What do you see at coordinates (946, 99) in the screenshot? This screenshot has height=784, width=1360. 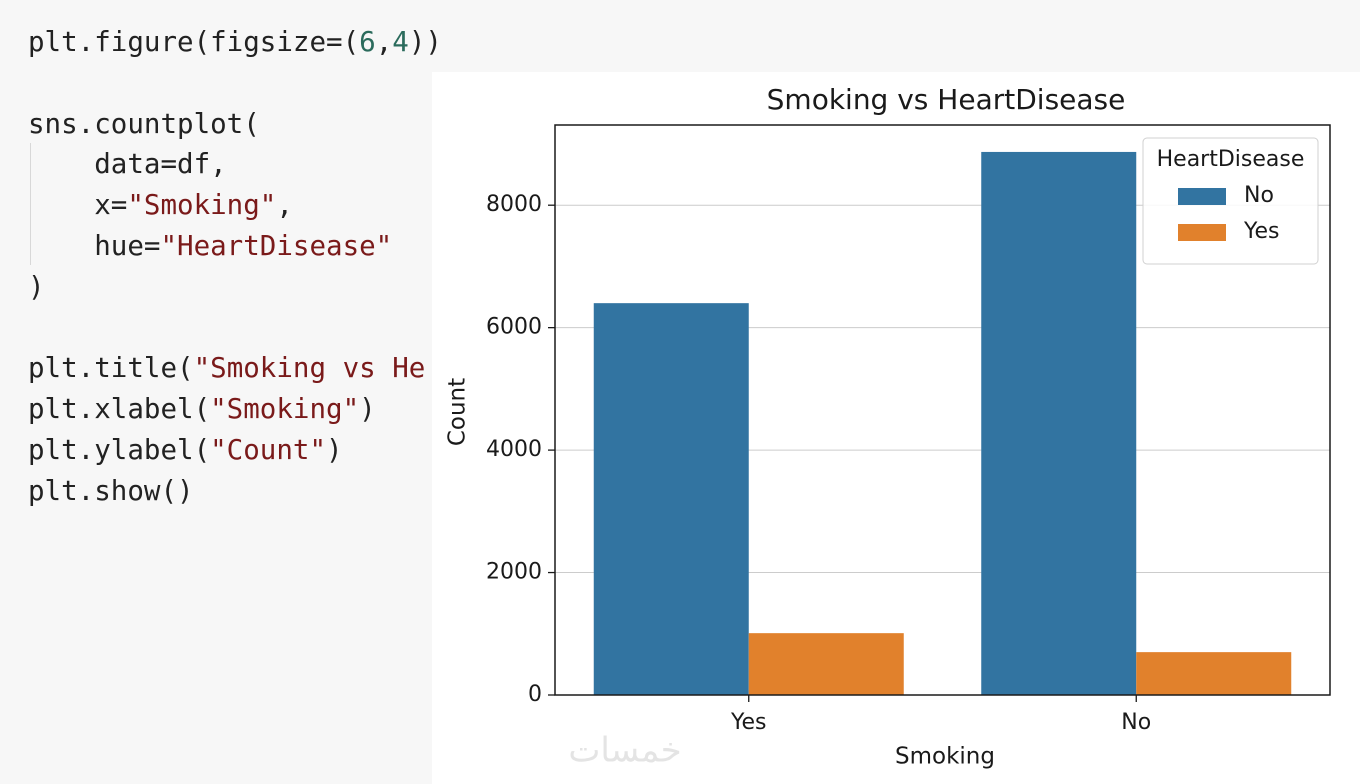 I see `chart-title: Smoking vs HeartDisease` at bounding box center [946, 99].